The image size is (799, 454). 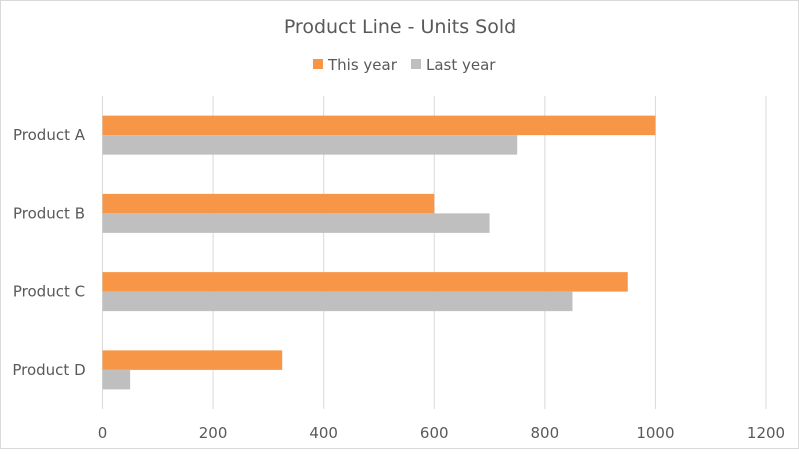 What do you see at coordinates (362, 65) in the screenshot?
I see `legend-label: This year` at bounding box center [362, 65].